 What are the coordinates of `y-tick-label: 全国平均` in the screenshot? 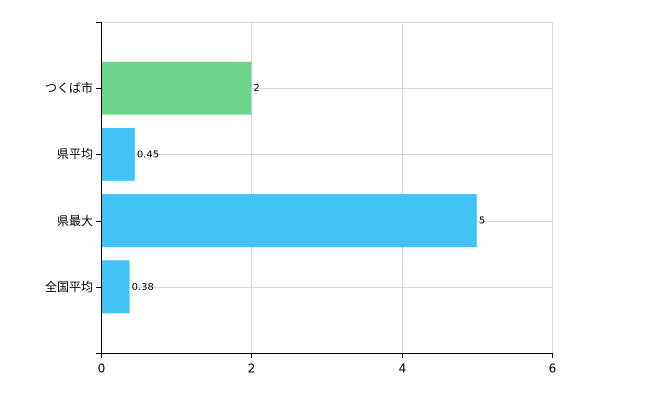 It's located at (69, 286).